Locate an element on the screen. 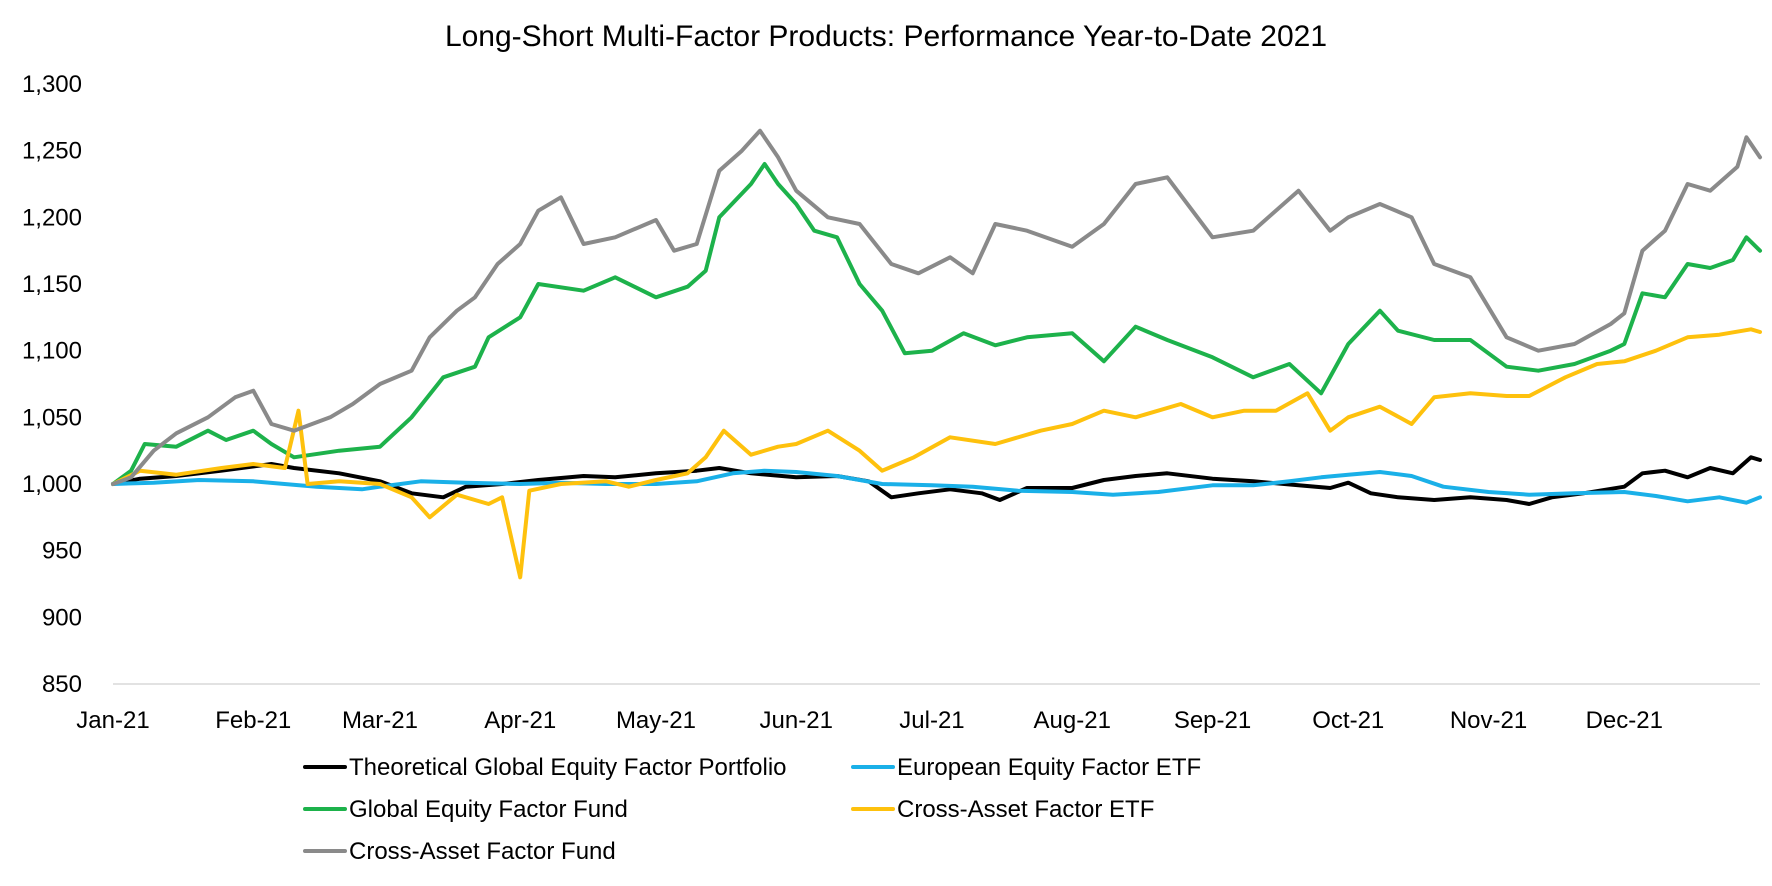 Image resolution: width=1772 pixels, height=886 pixels. y-tick-label: 1,150 is located at coordinates (52, 284).